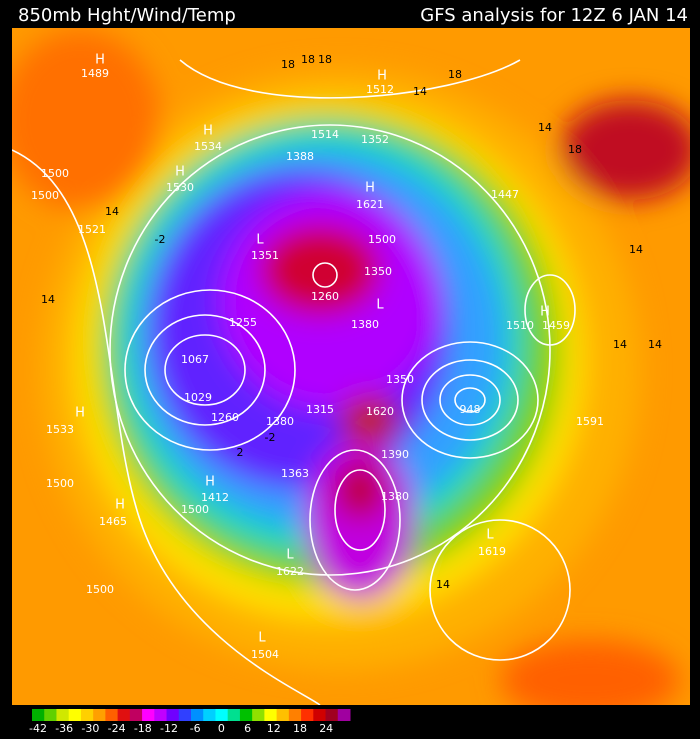  I want to click on contour-label: 1260, so click(225, 417).